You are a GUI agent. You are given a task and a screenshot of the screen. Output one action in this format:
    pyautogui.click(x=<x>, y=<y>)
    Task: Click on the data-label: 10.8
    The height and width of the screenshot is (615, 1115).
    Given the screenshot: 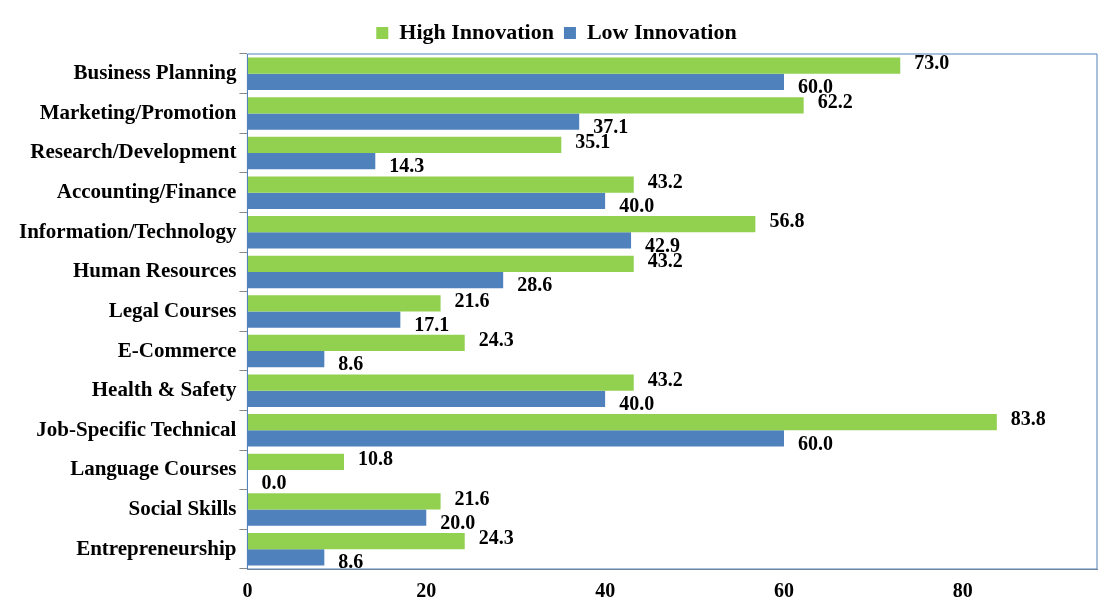 What is the action you would take?
    pyautogui.click(x=375, y=458)
    